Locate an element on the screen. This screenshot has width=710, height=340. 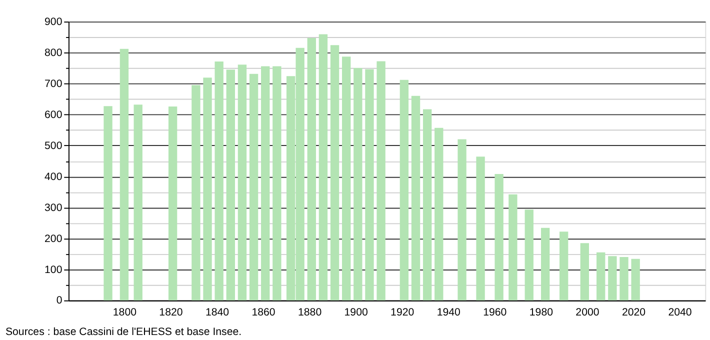
y-tick-label: 500 is located at coordinates (53, 146).